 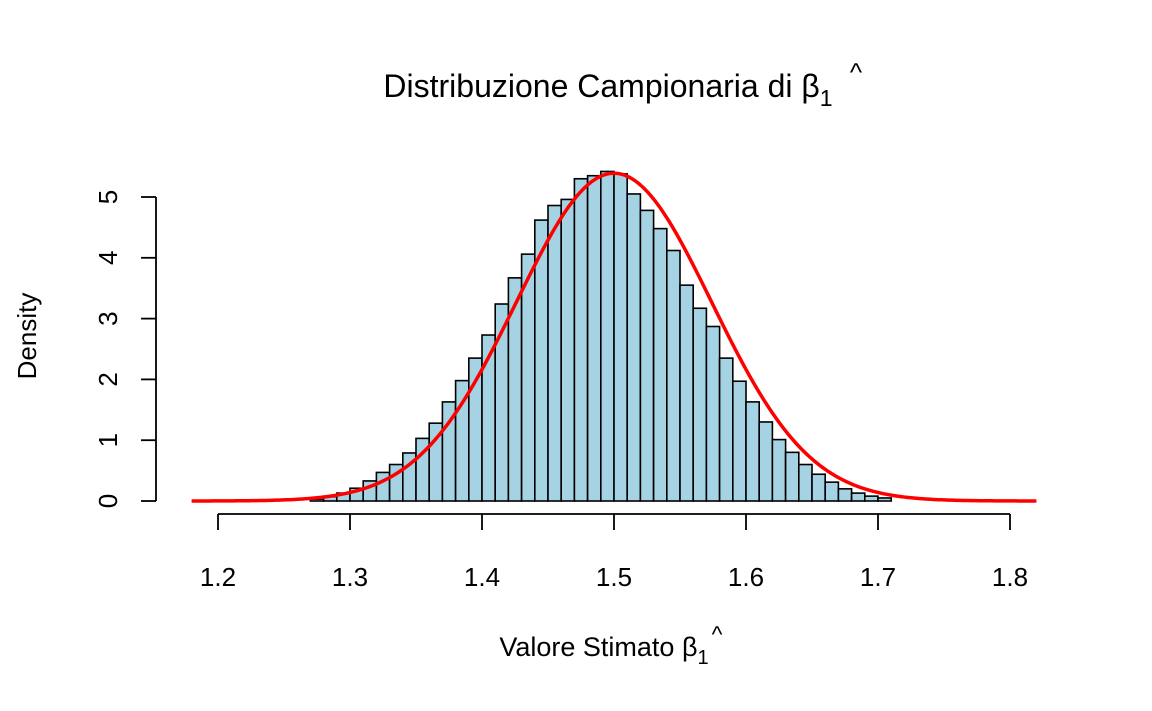 What do you see at coordinates (108, 258) in the screenshot?
I see `y-tick-label: 4` at bounding box center [108, 258].